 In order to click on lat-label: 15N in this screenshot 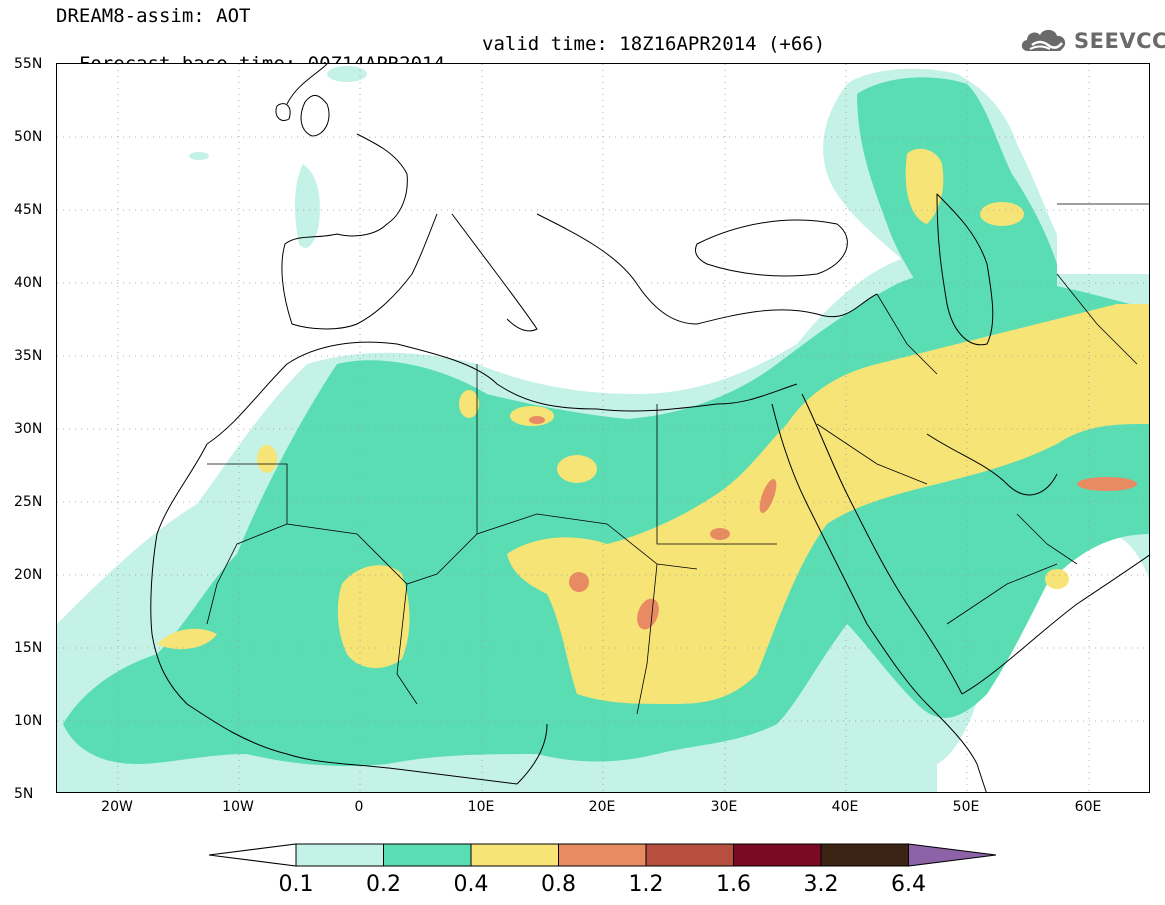, I will do `click(28, 648)`.